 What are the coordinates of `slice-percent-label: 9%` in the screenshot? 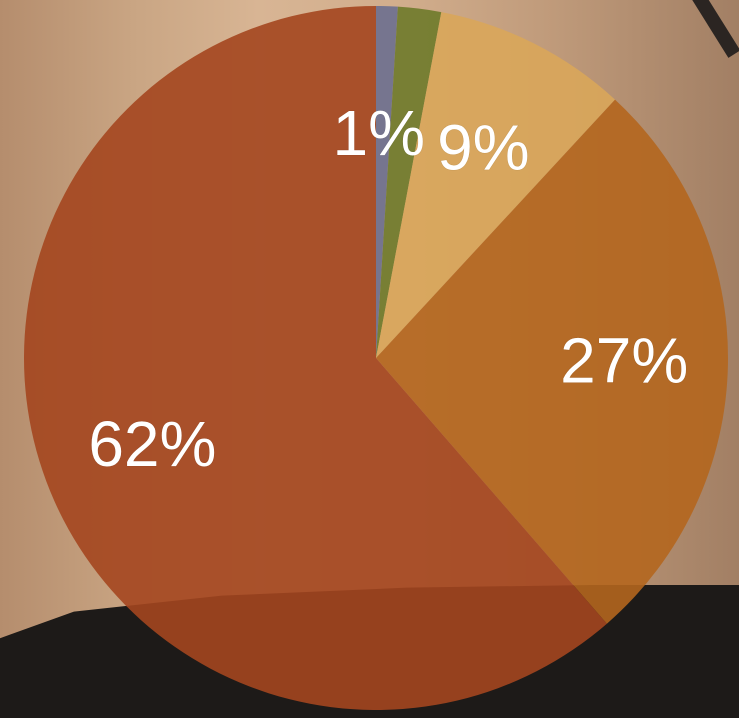 It's located at (483, 148).